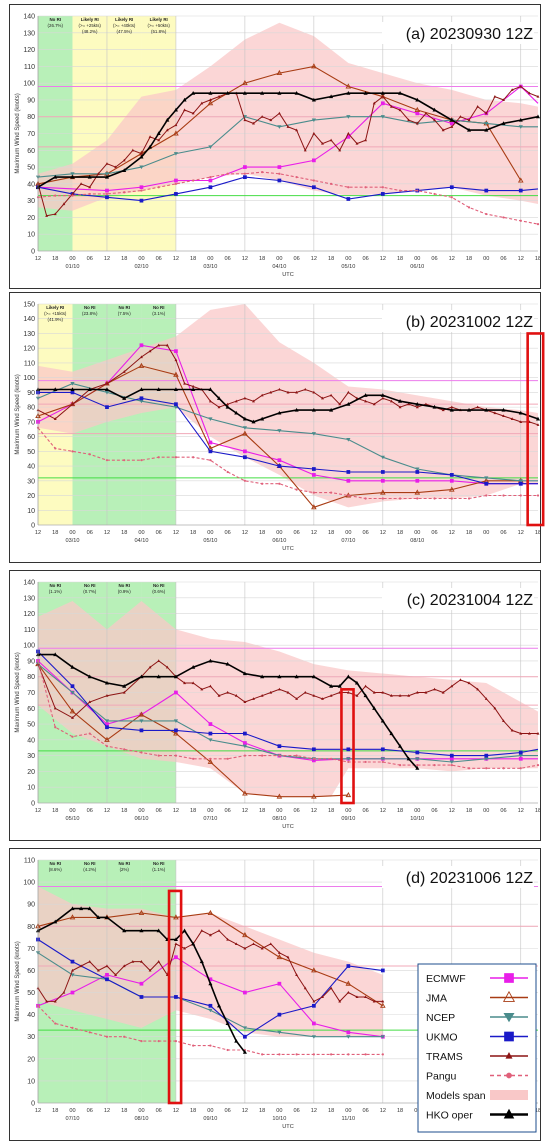  What do you see at coordinates (18, 692) in the screenshot?
I see `y-axis-label: Maximum Wind Speed (knots)` at bounding box center [18, 692].